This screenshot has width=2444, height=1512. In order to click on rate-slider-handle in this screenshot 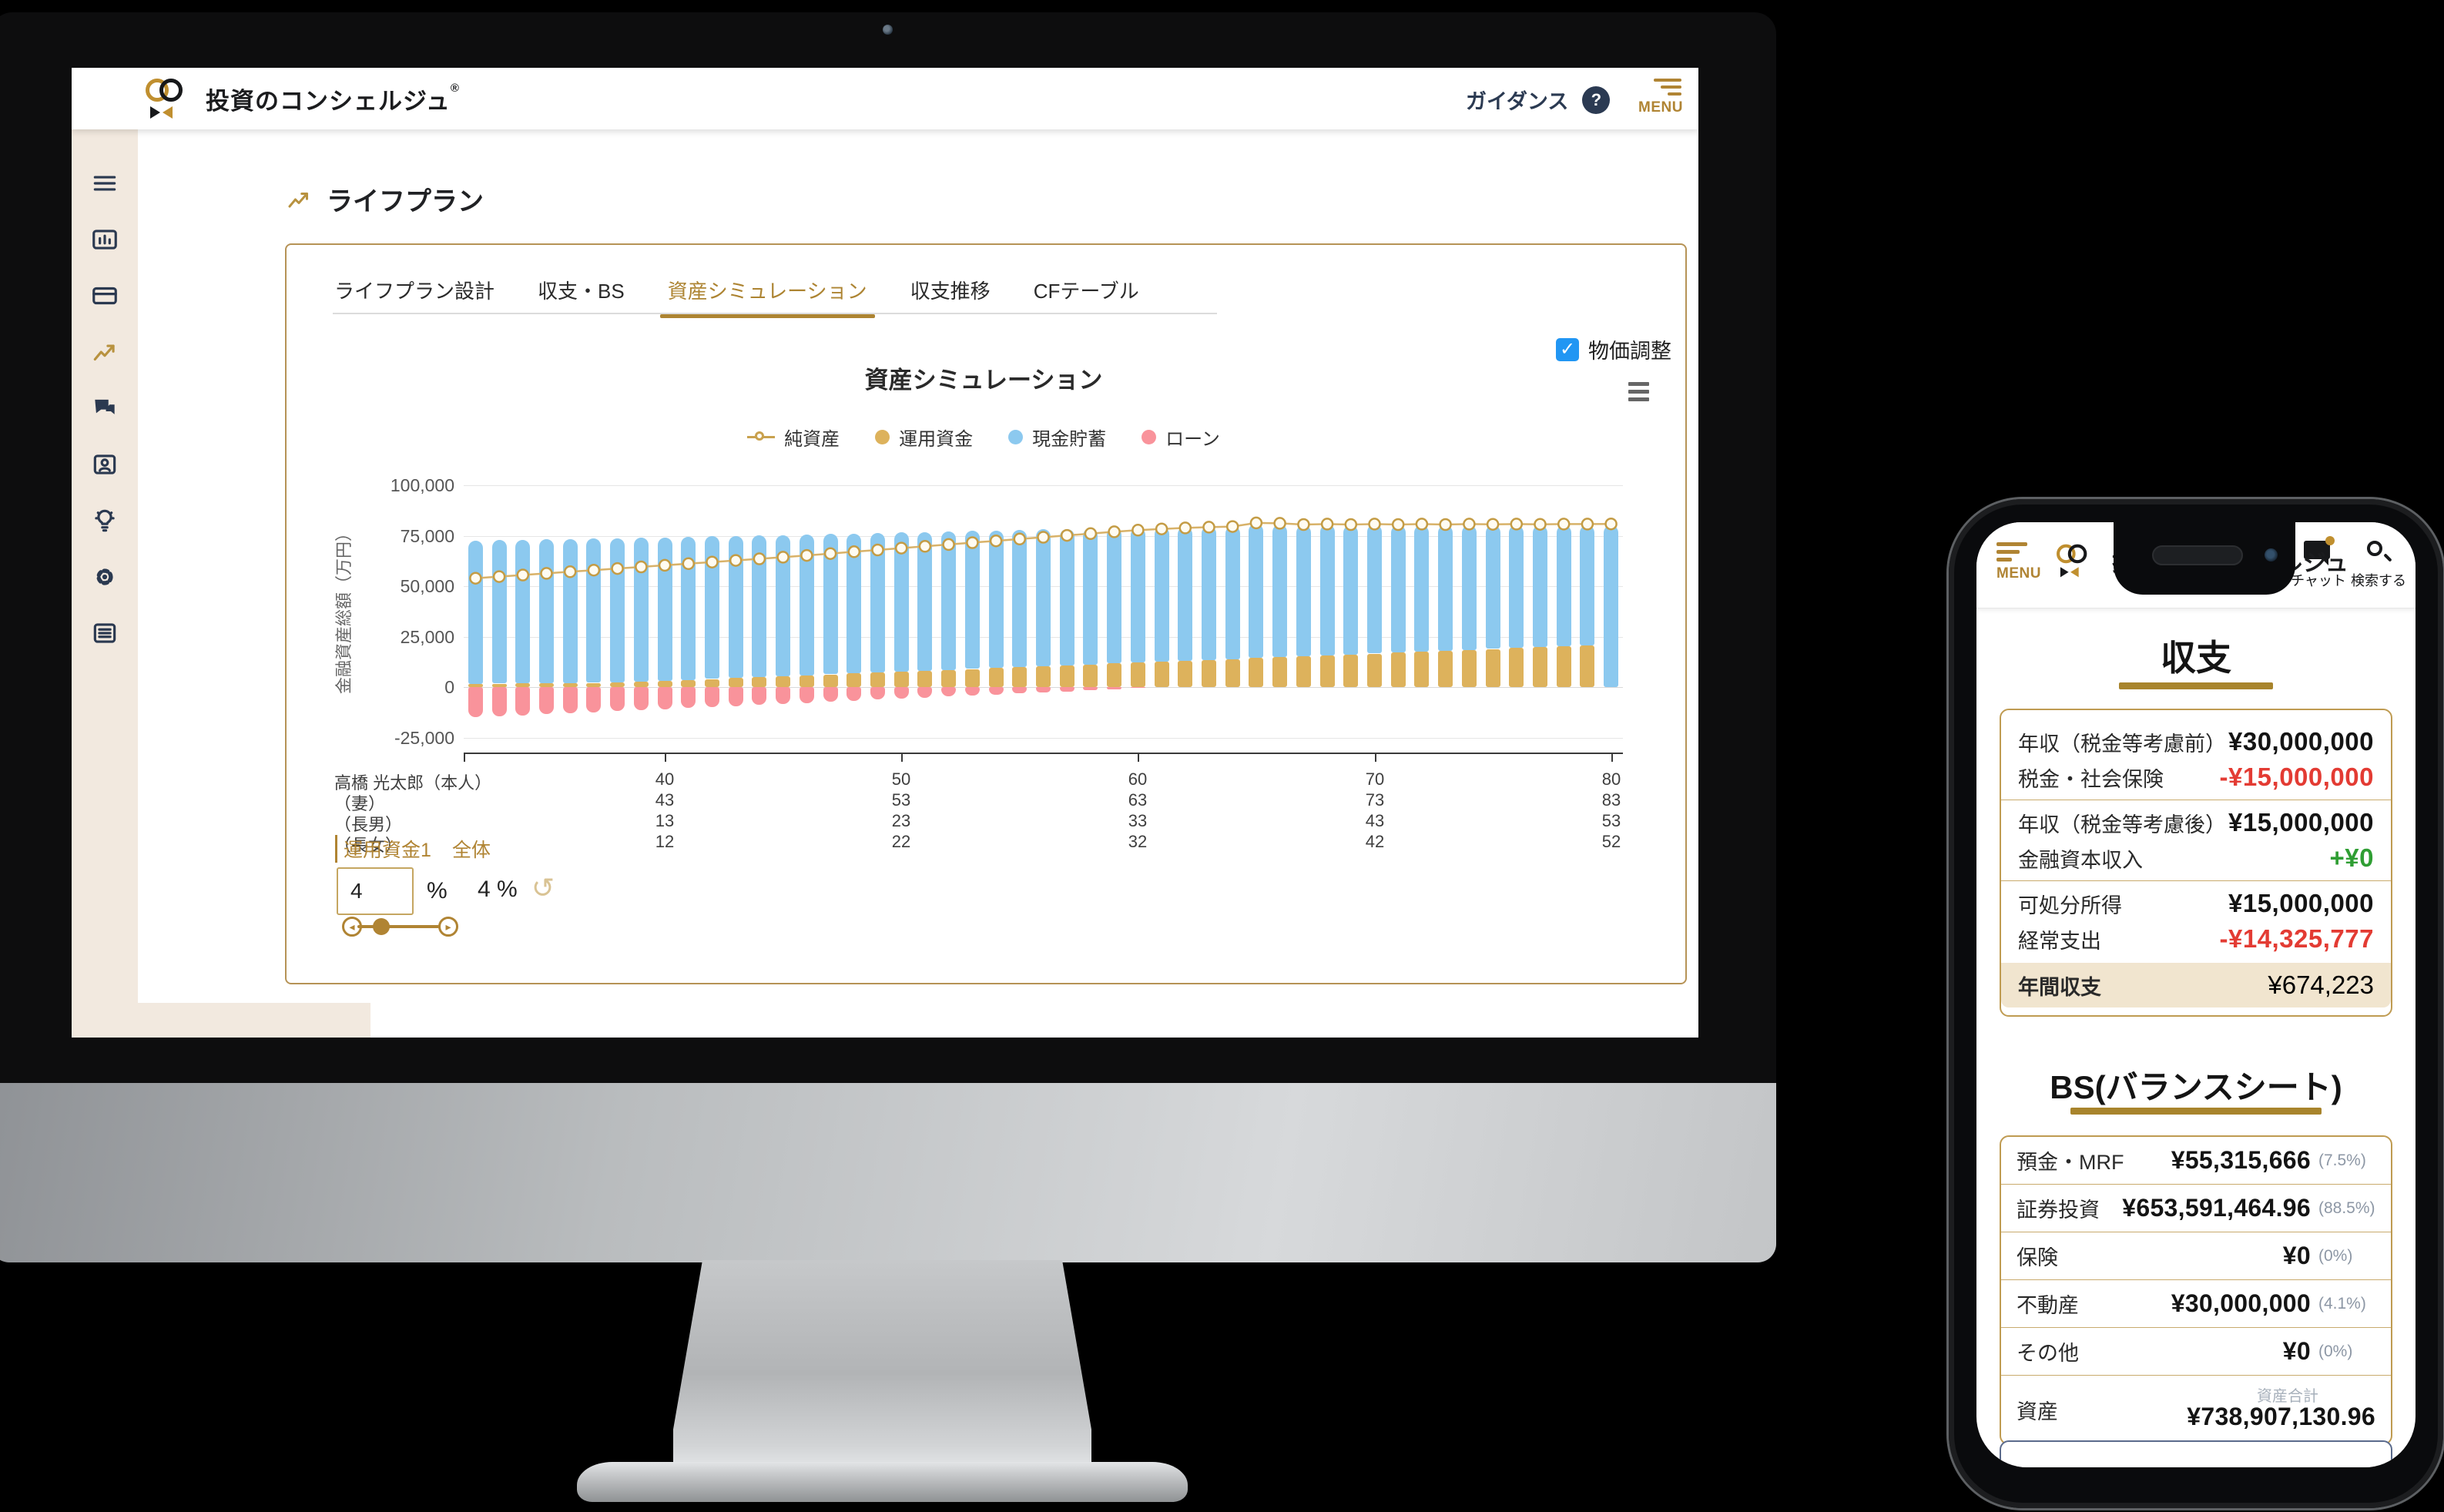, I will do `click(381, 927)`.